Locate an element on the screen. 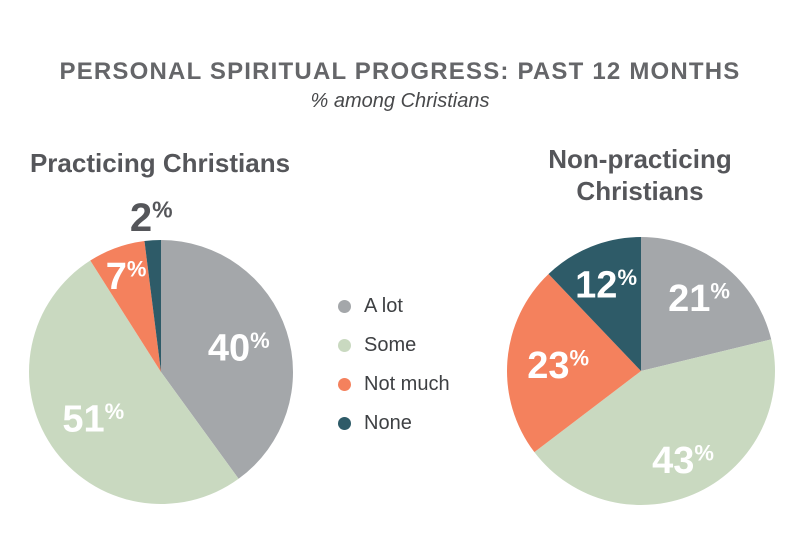 The image size is (800, 552). legend-swatch-some is located at coordinates (344, 345).